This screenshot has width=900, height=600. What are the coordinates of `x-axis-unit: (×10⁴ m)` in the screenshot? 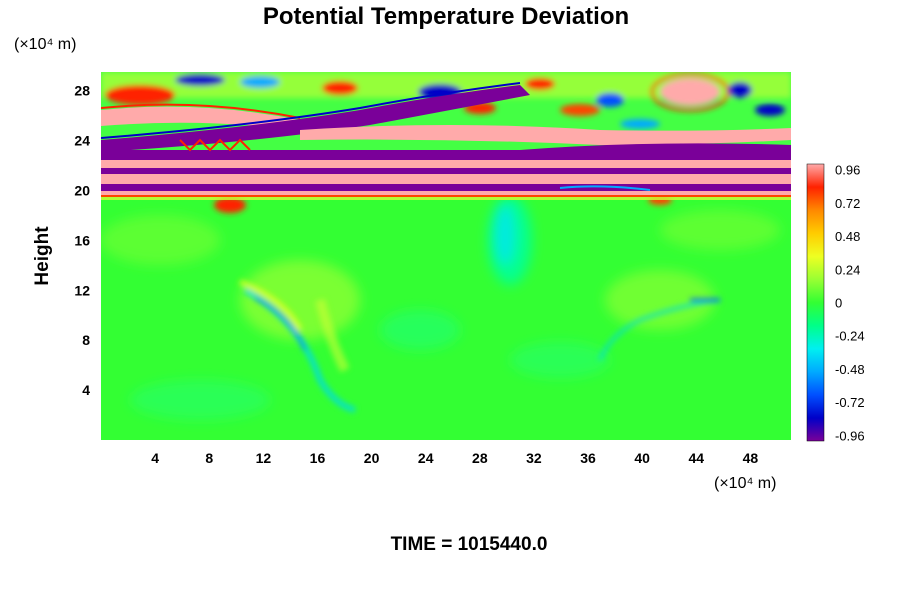 It's located at (745, 483).